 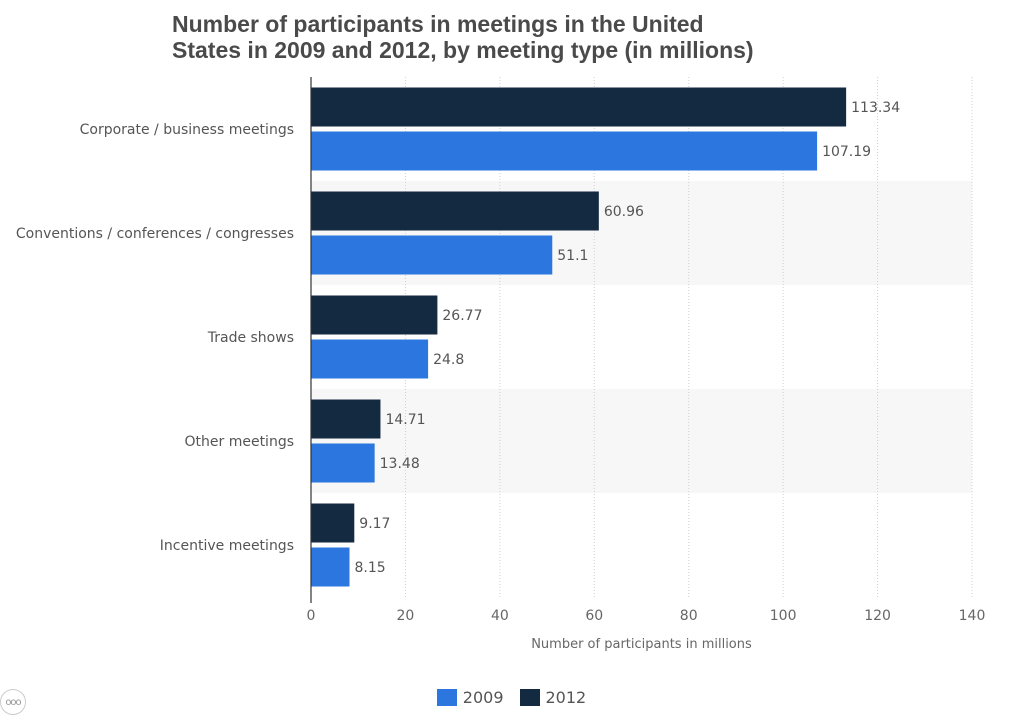 I want to click on legend-swatch-2009, so click(x=446, y=697).